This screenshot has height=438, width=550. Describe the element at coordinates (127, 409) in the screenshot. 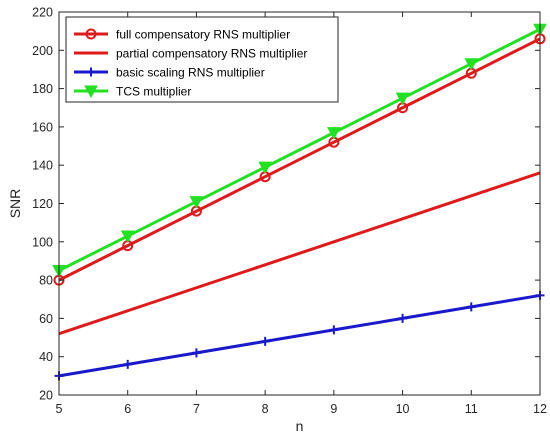

I see `x-tick-label: 6` at that location.